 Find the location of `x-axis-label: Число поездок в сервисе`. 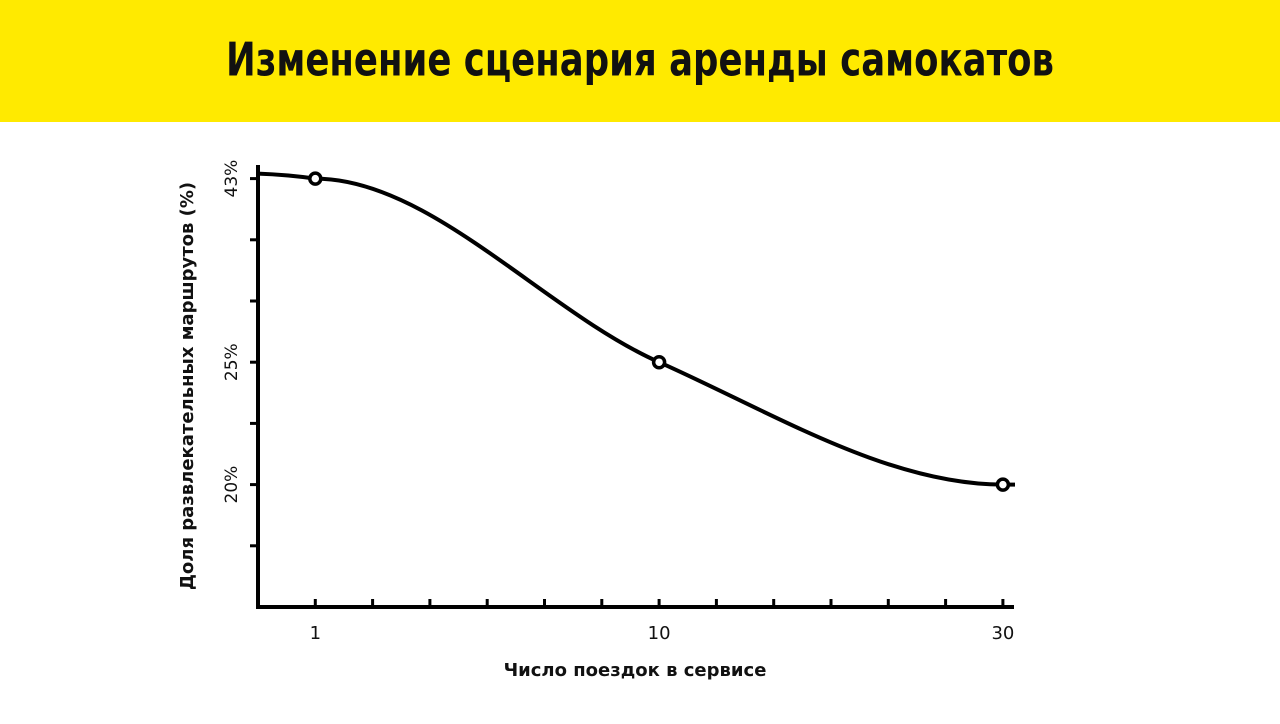

x-axis-label: Число поездок в сервисе is located at coordinates (635, 670).